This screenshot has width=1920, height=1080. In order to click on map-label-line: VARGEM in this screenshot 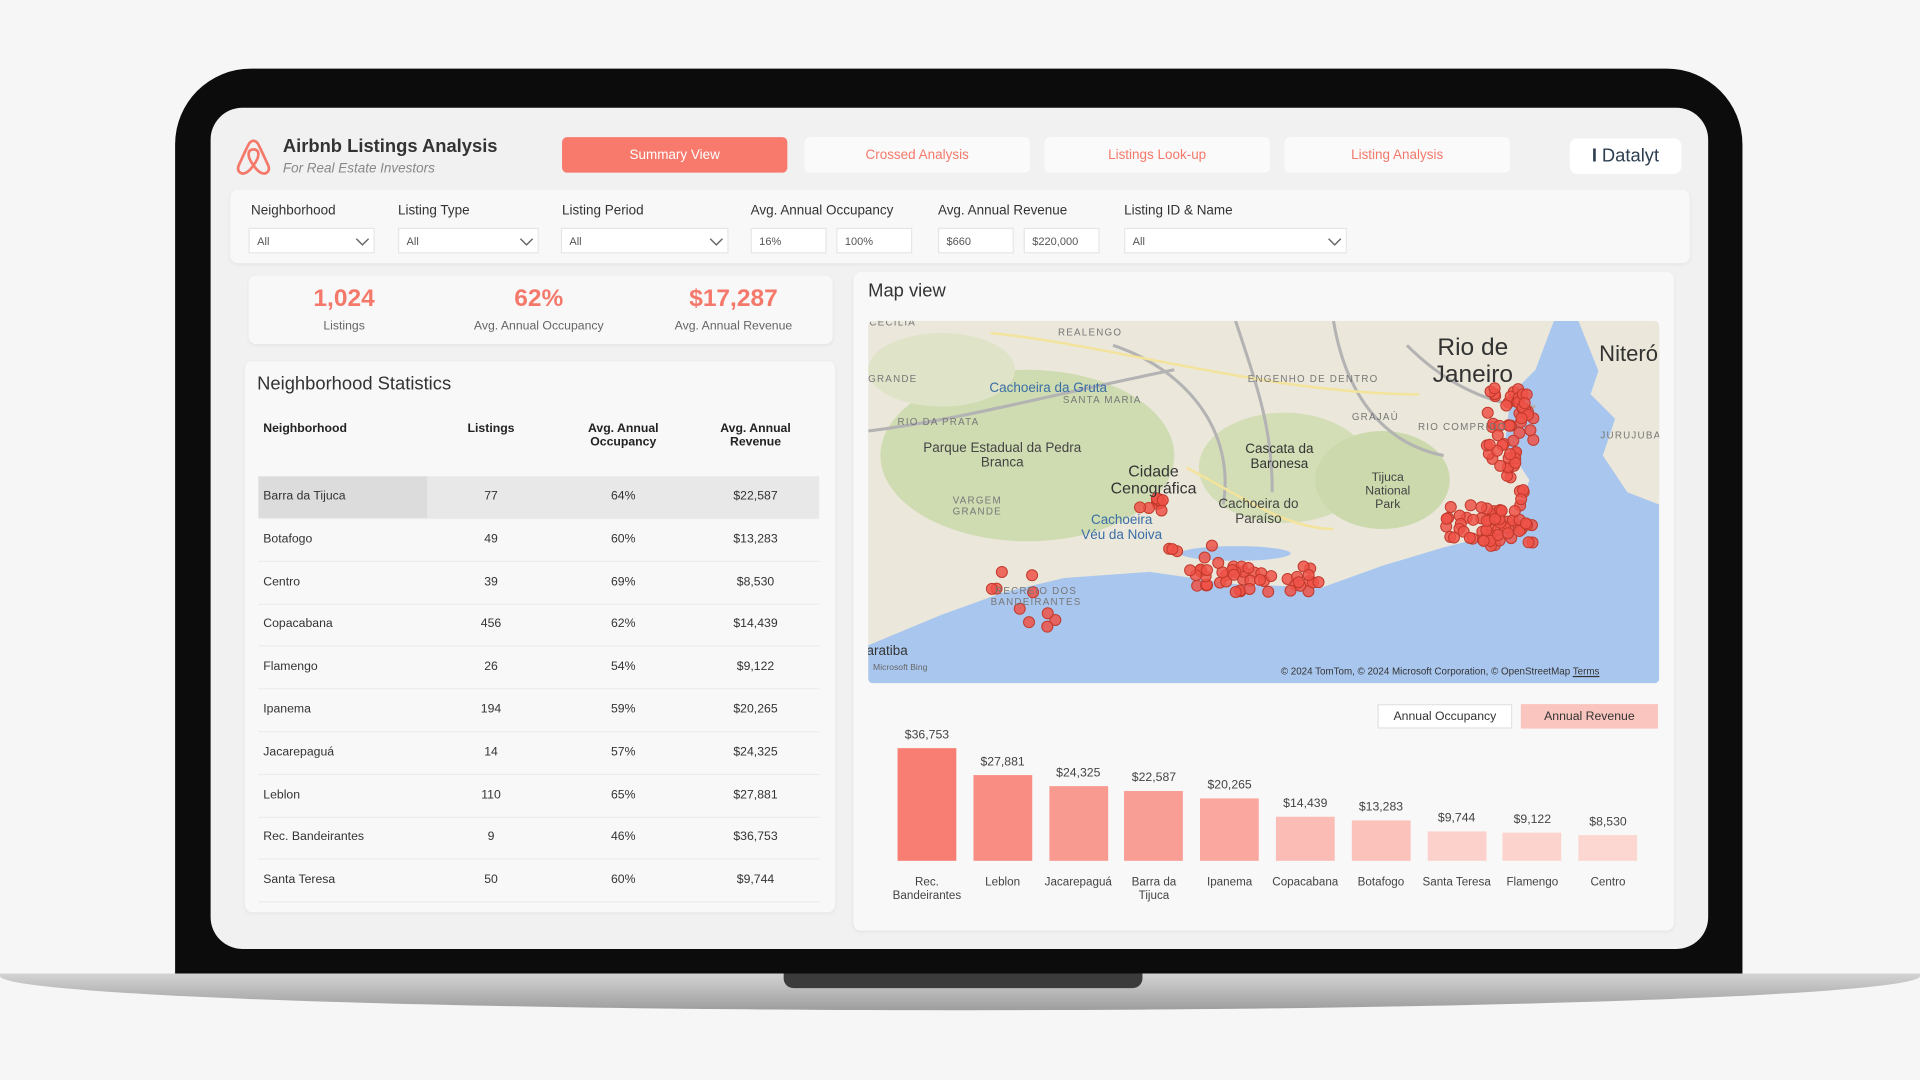, I will do `click(977, 500)`.